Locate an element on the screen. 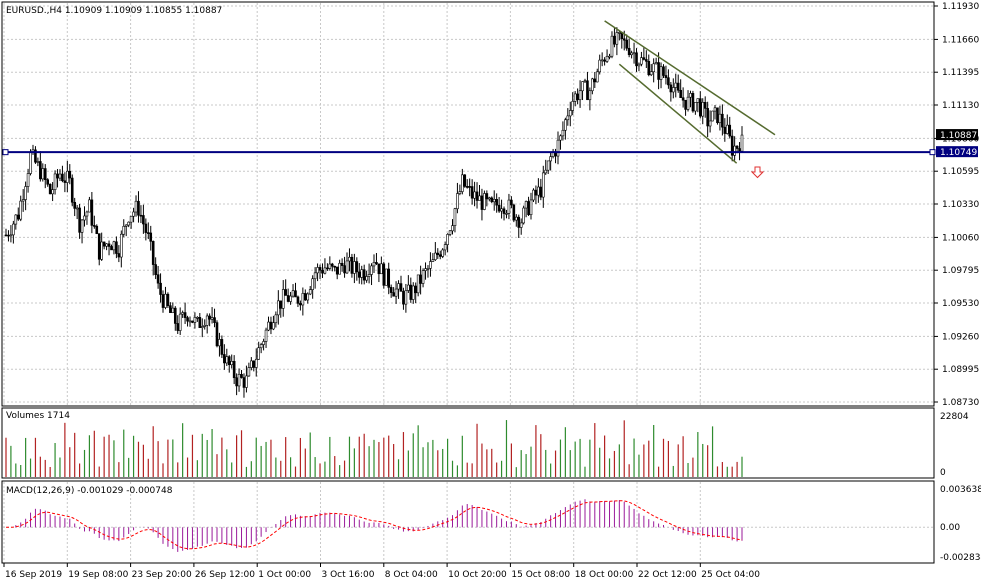  descending-channel is located at coordinates (690, 92).